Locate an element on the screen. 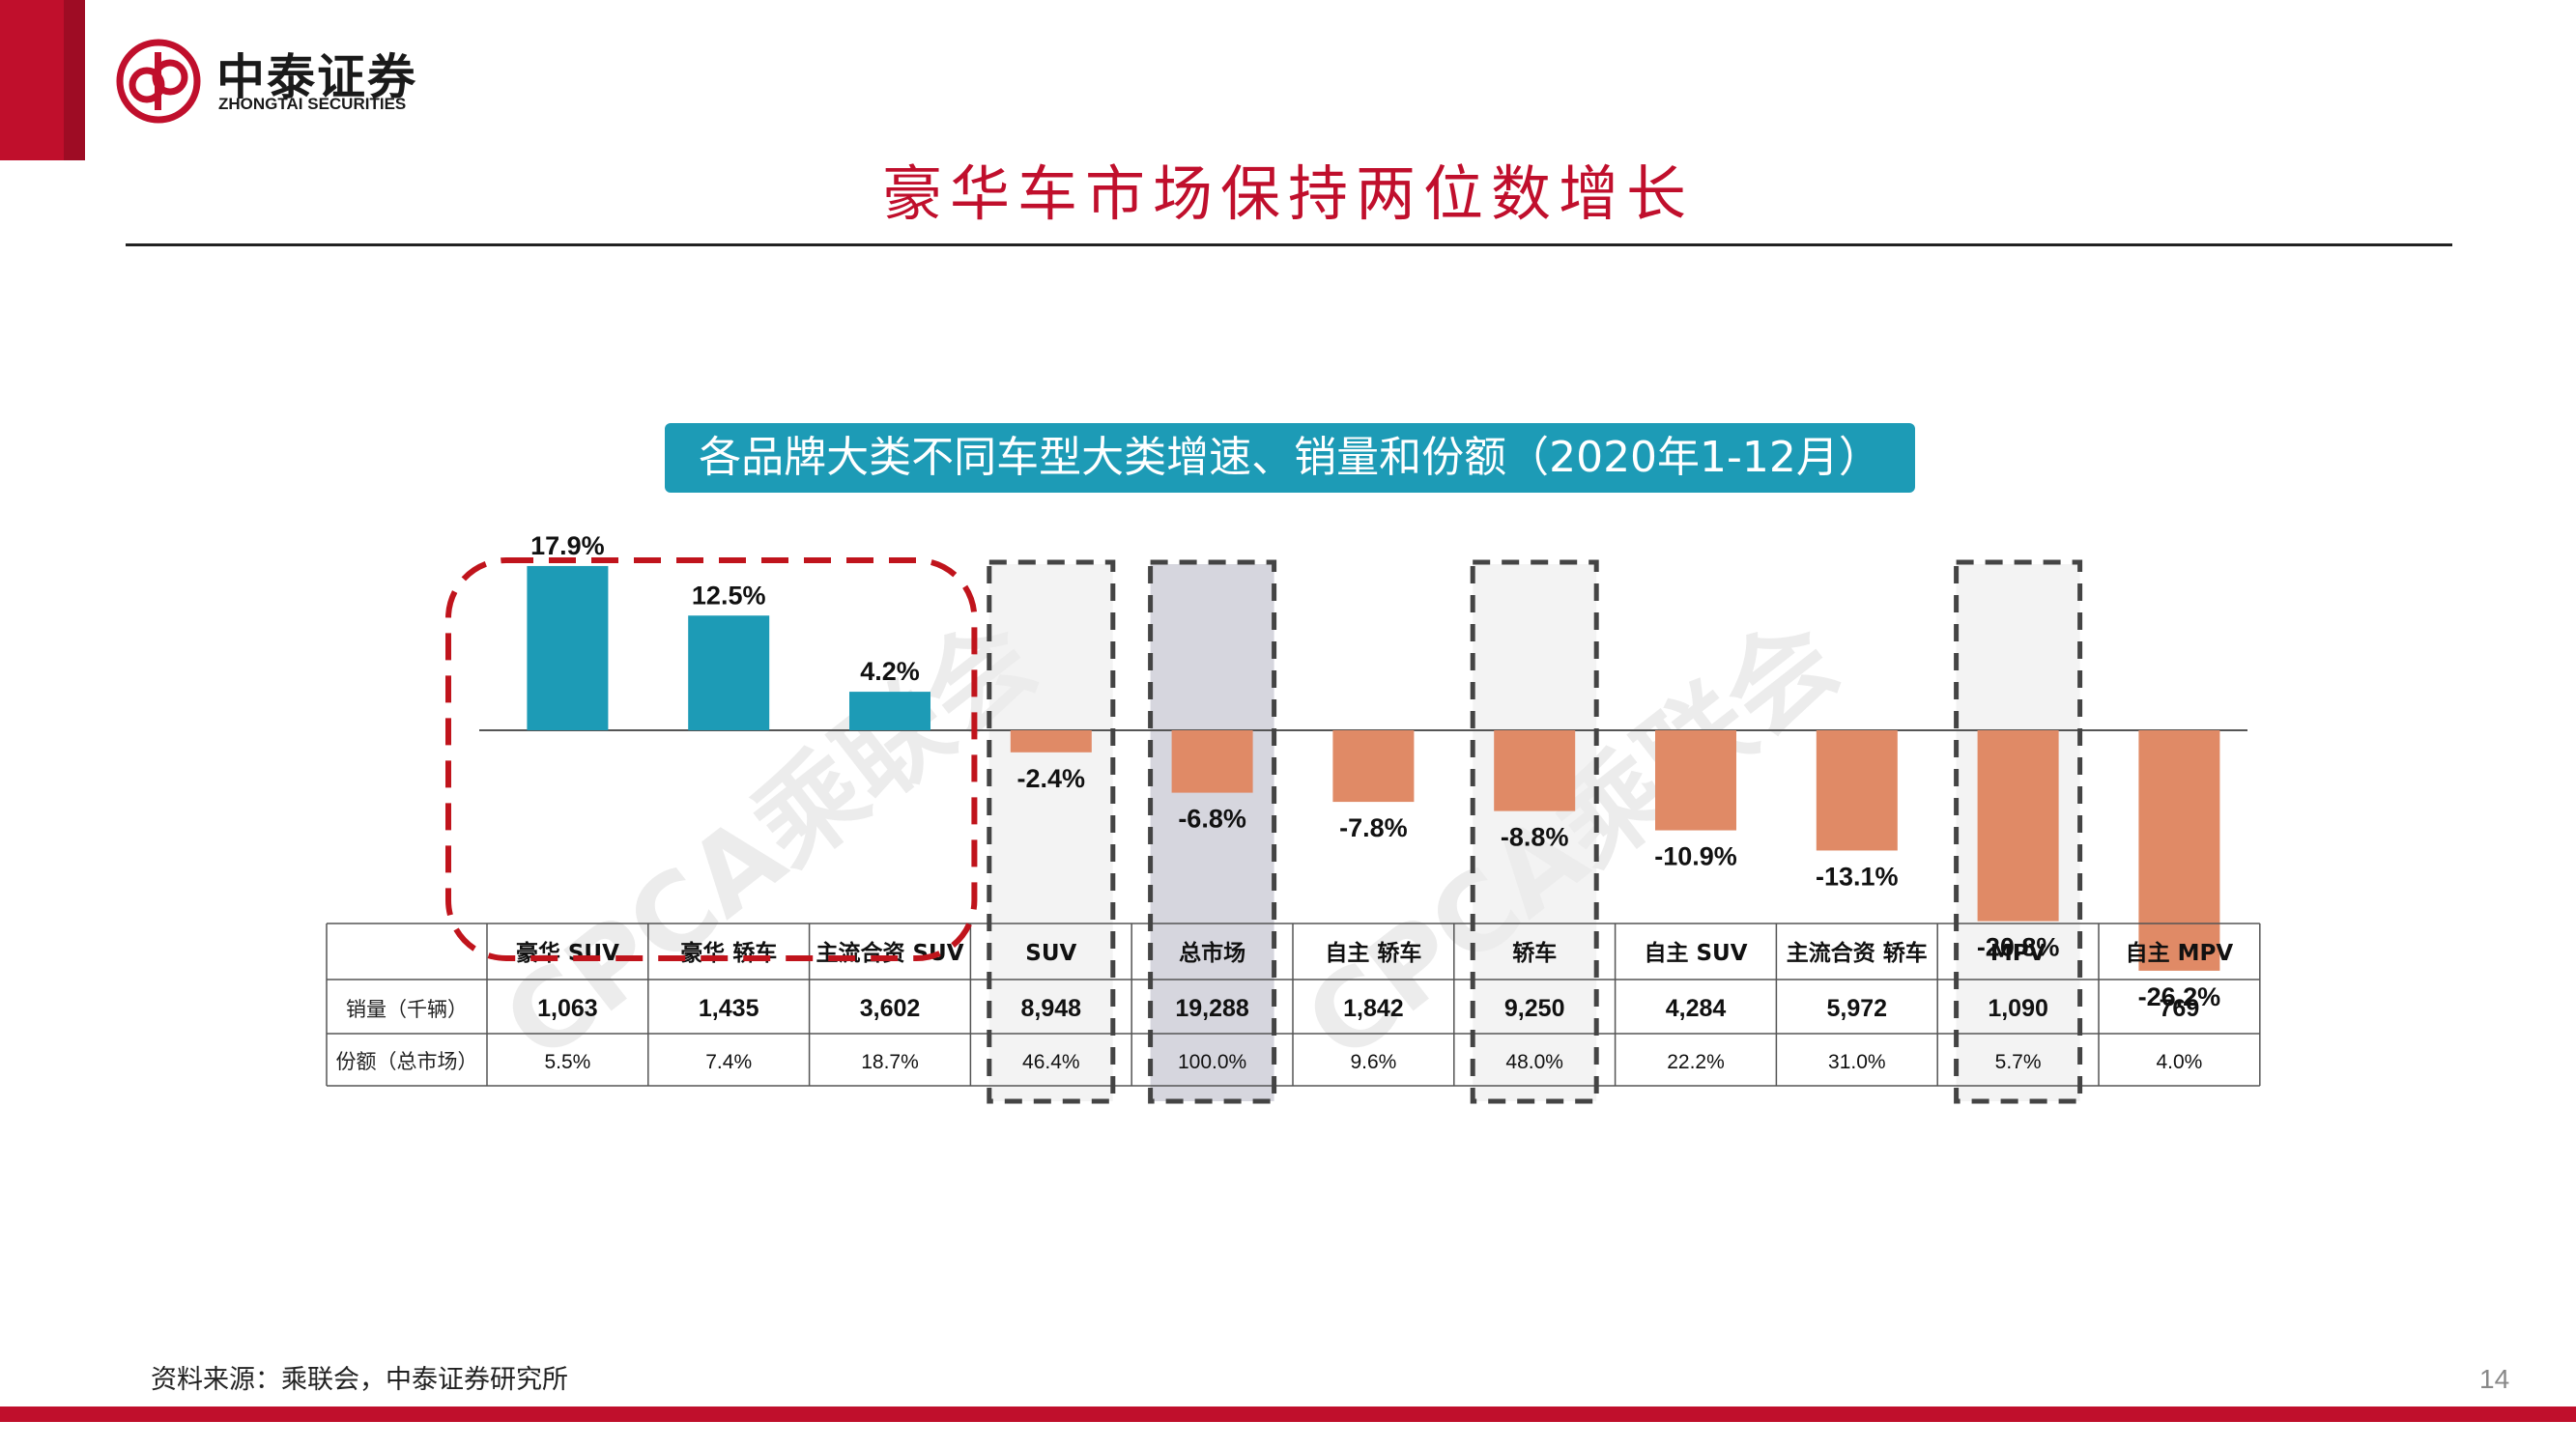 The image size is (2576, 1449). category-label-6: 轿车 is located at coordinates (1535, 953).